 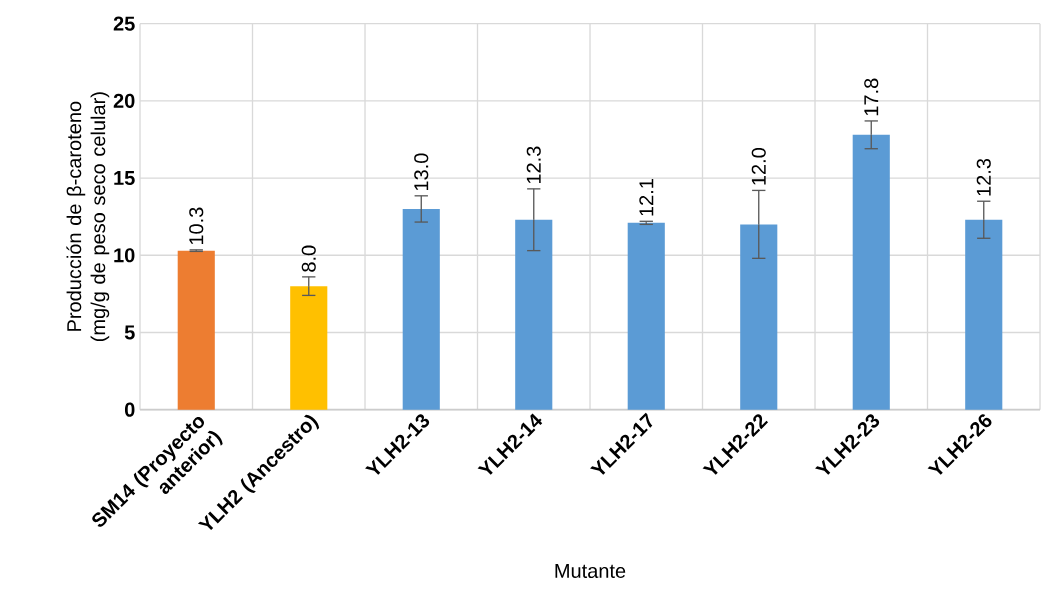 What do you see at coordinates (129, 332) in the screenshot?
I see `y-tick-label: 5` at bounding box center [129, 332].